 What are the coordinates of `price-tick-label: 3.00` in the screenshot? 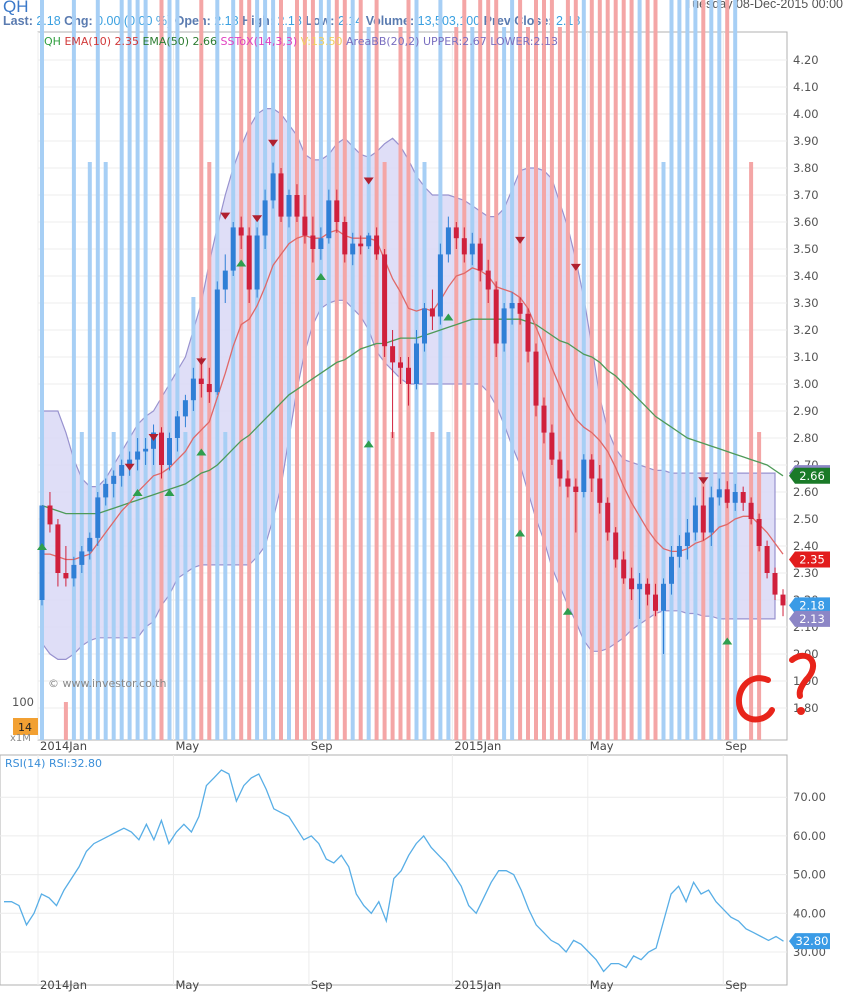 It's located at (806, 384).